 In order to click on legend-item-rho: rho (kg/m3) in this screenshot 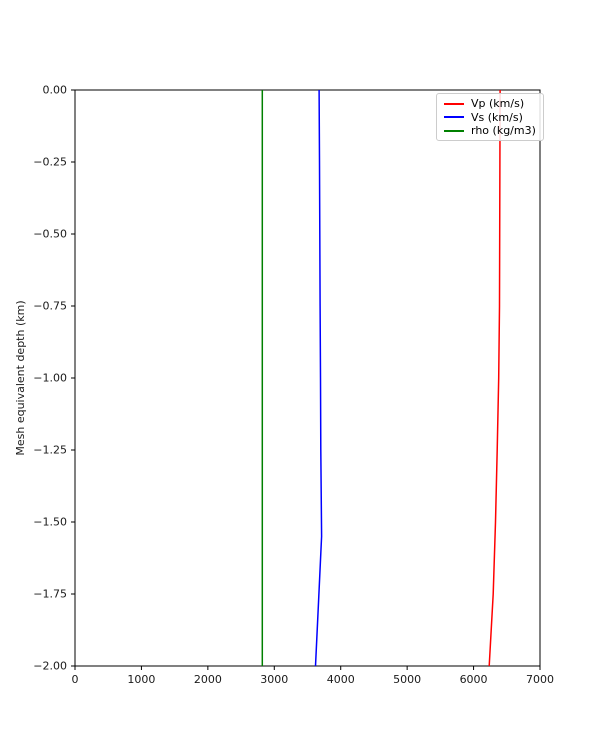, I will do `click(490, 130)`.